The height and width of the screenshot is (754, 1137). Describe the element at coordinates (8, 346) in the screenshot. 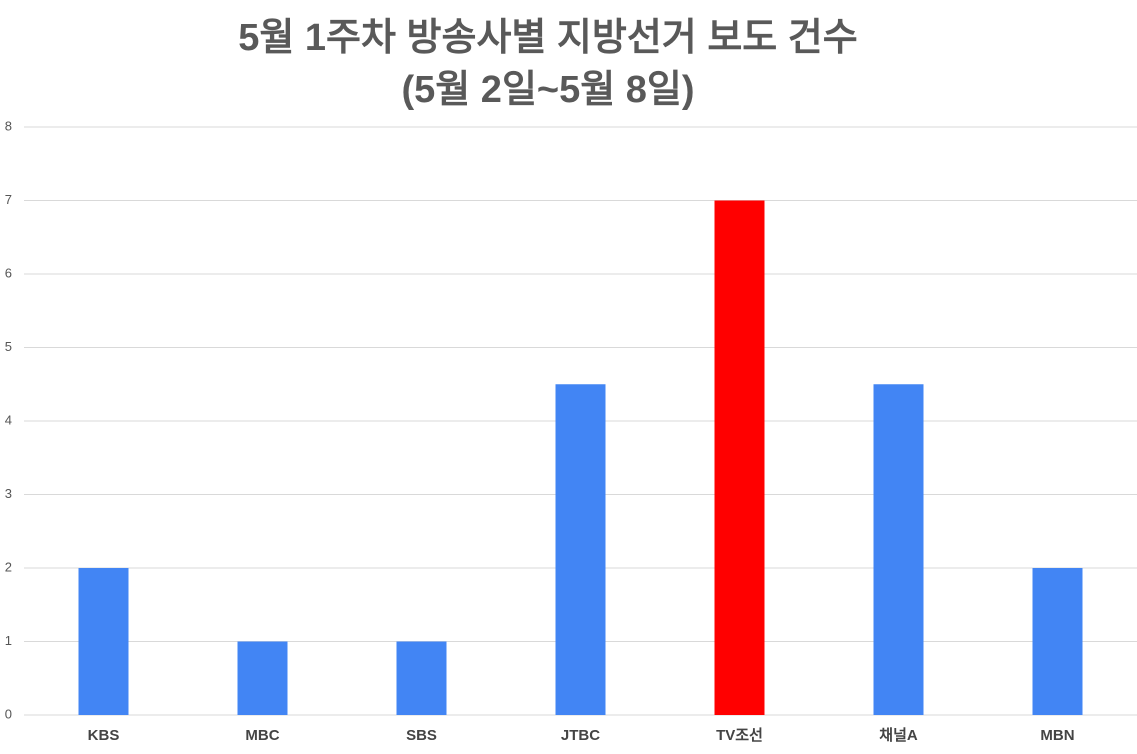

I see `y-tick-label: 5` at that location.